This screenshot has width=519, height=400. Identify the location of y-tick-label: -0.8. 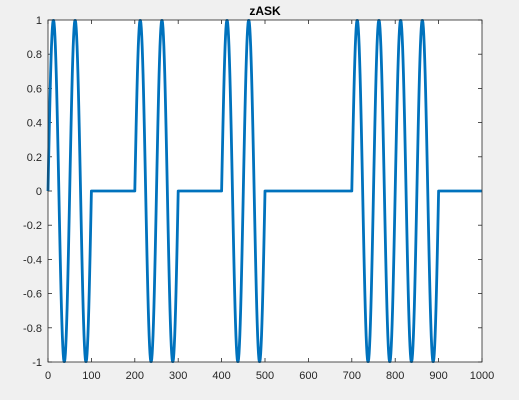
(32, 329).